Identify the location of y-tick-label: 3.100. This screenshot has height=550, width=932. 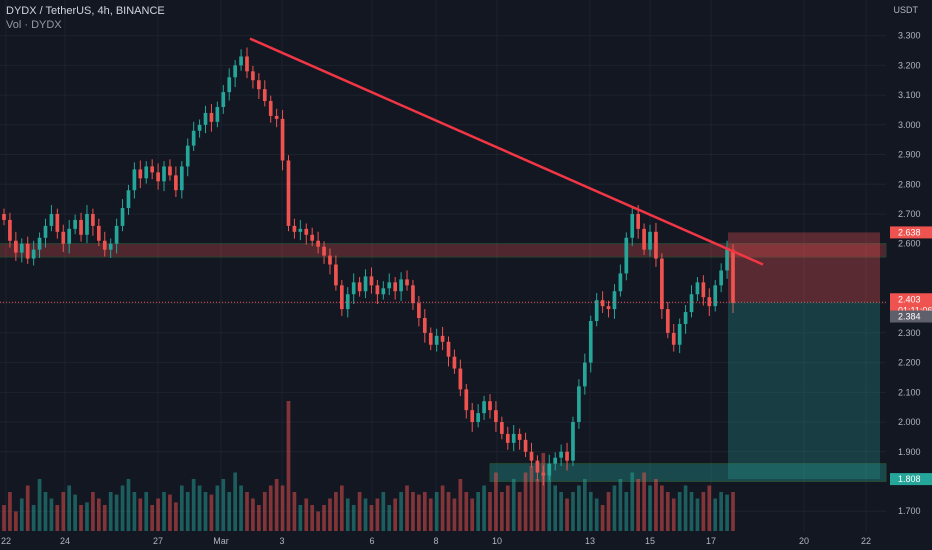
(909, 95).